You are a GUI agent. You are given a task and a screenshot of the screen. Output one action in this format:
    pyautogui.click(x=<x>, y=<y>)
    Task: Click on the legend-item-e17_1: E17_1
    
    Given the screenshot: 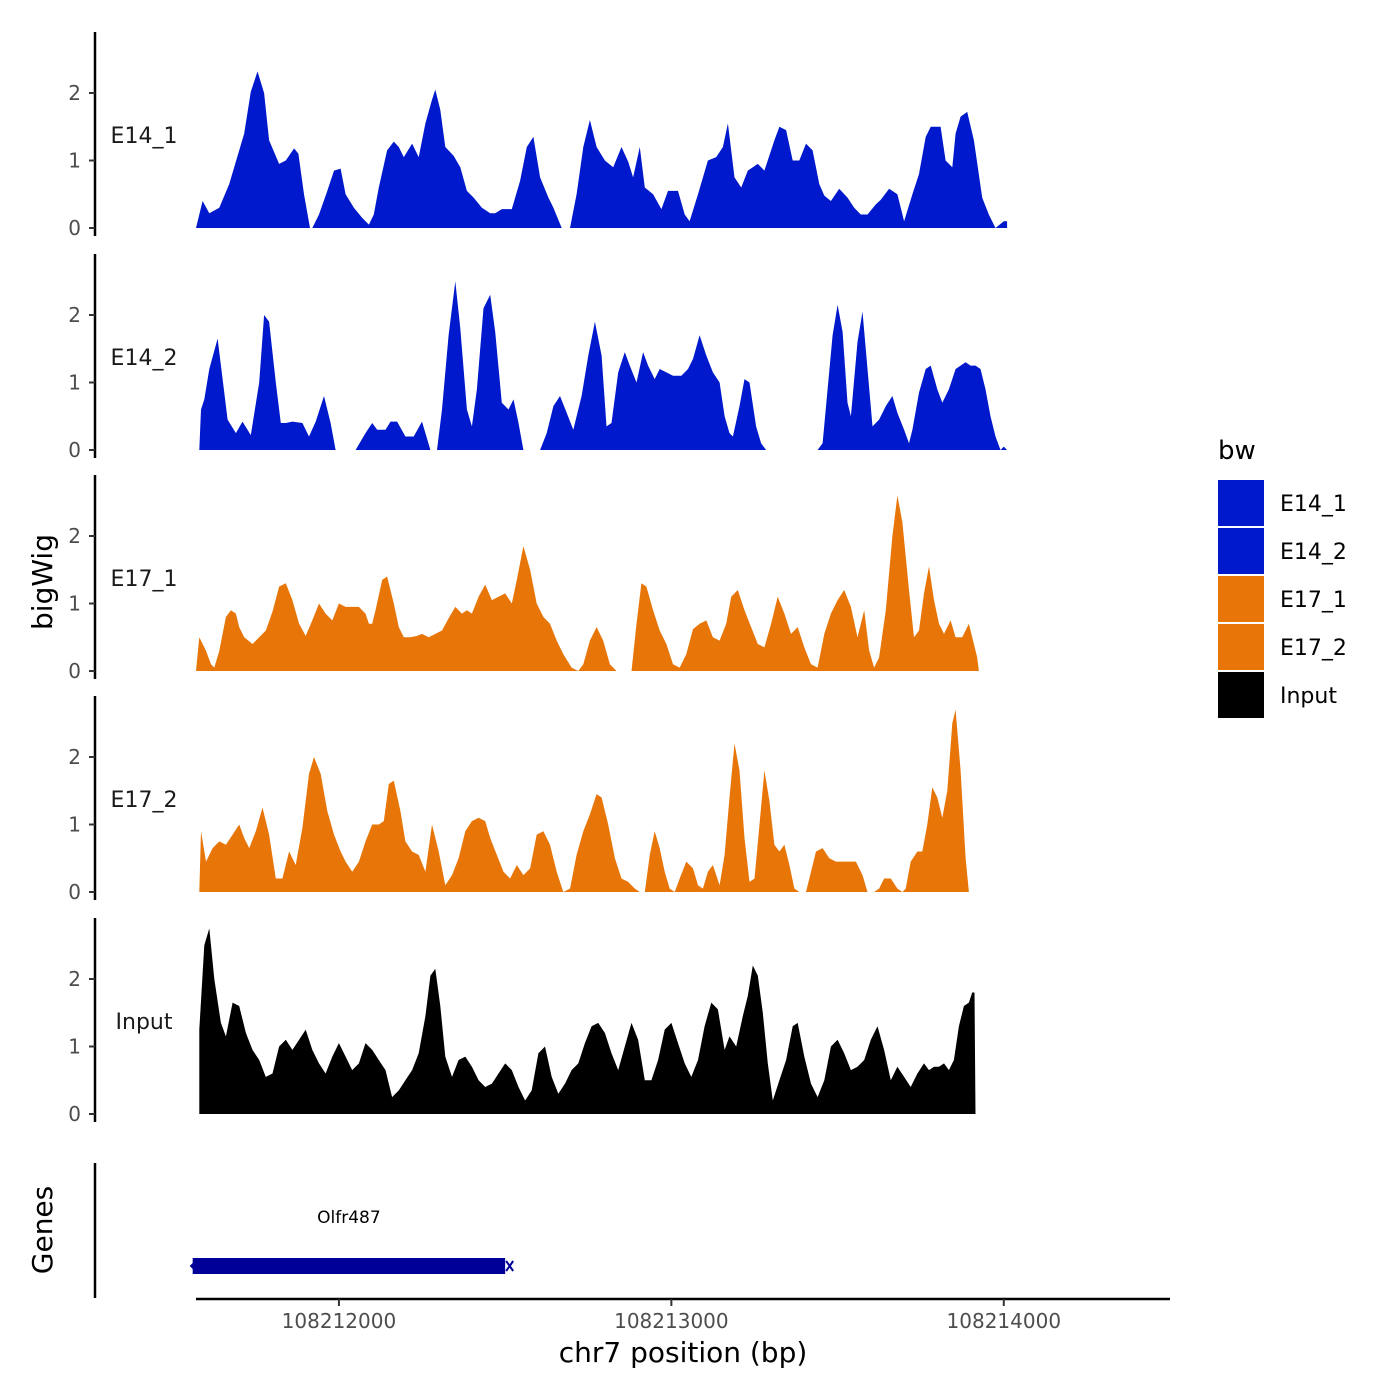 What is the action you would take?
    pyautogui.click(x=1282, y=599)
    